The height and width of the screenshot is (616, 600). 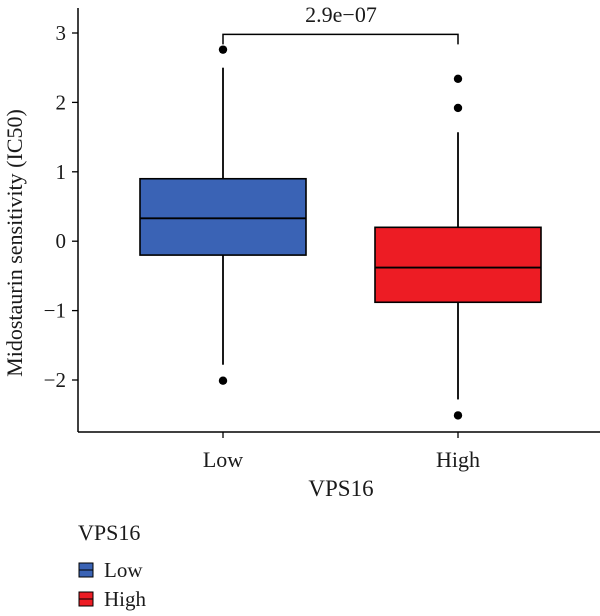 I want to click on significance-bracket, so click(x=340, y=39).